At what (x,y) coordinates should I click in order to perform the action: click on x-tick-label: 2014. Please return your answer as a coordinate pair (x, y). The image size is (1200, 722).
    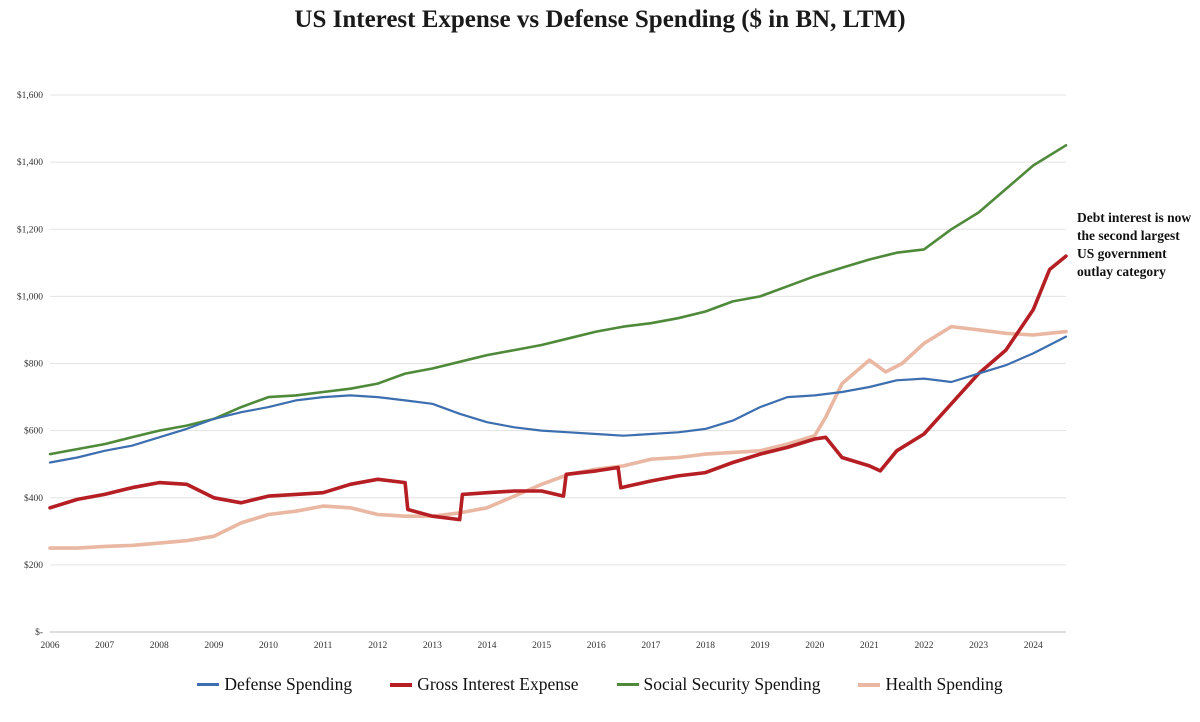
    Looking at the image, I should click on (486, 646).